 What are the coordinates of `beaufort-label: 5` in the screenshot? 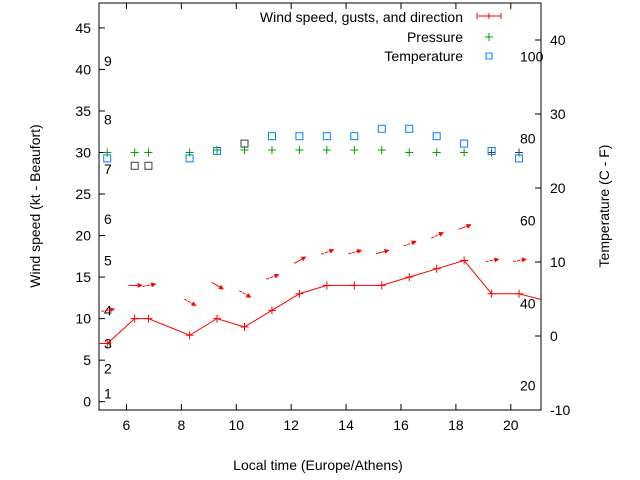 It's located at (108, 260).